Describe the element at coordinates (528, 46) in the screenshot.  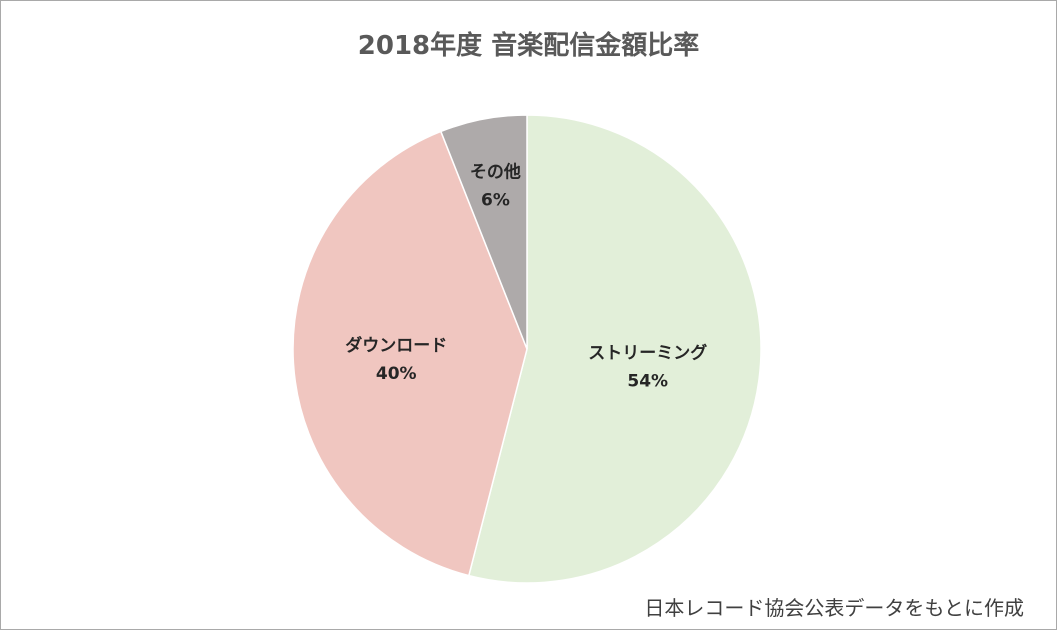
I see `chart-title: 2018年度 音楽配信金額比率` at that location.